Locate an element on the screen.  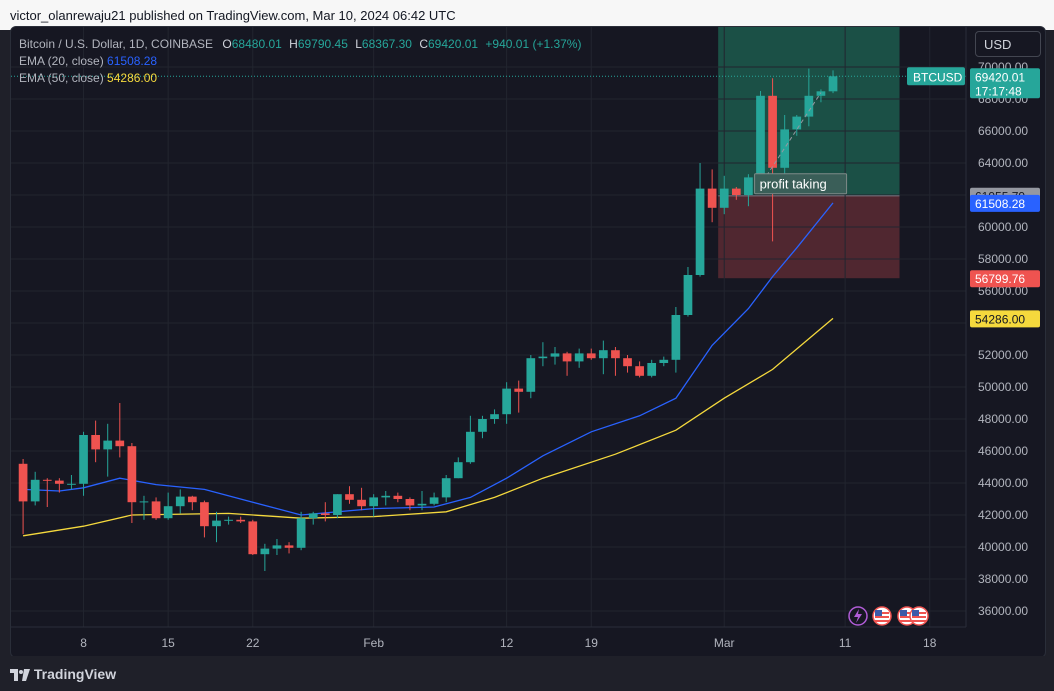
y-tick-label: 58000.00 is located at coordinates (1003, 259).